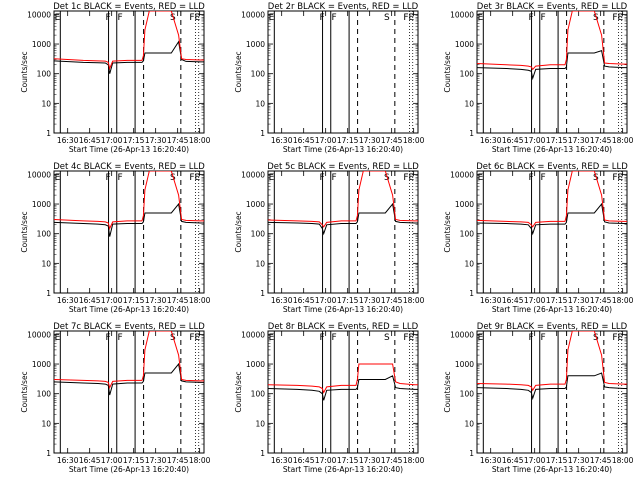 This screenshot has width=640, height=480. I want to click on chart-title: Det 7c BLACK = Events, RED = LLD, so click(129, 327).